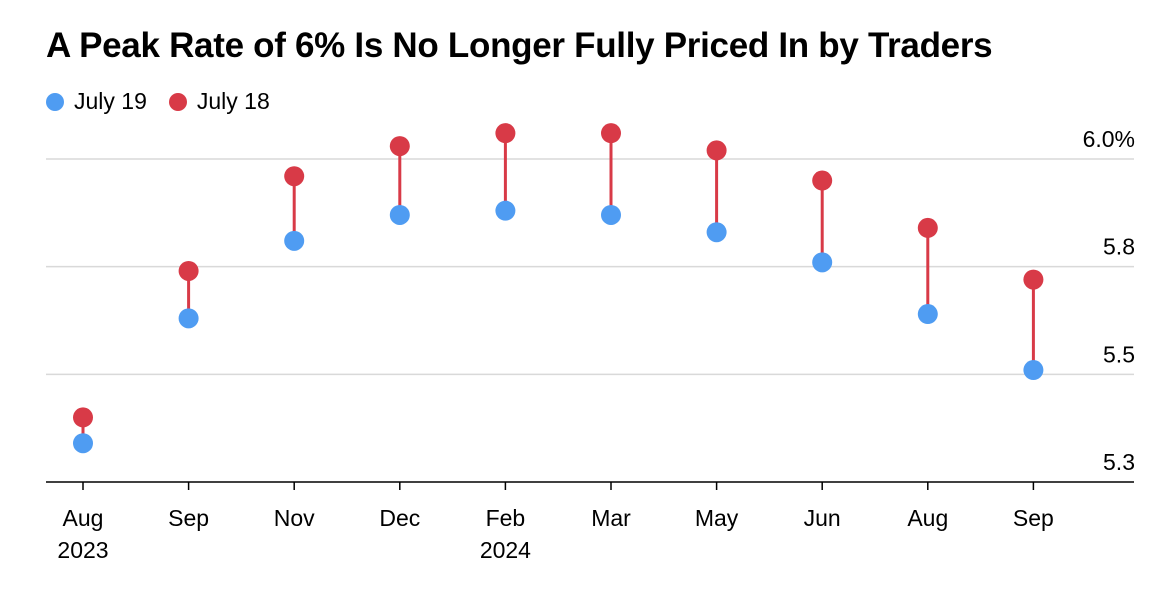  What do you see at coordinates (506, 518) in the screenshot?
I see `x-tick-label: Feb` at bounding box center [506, 518].